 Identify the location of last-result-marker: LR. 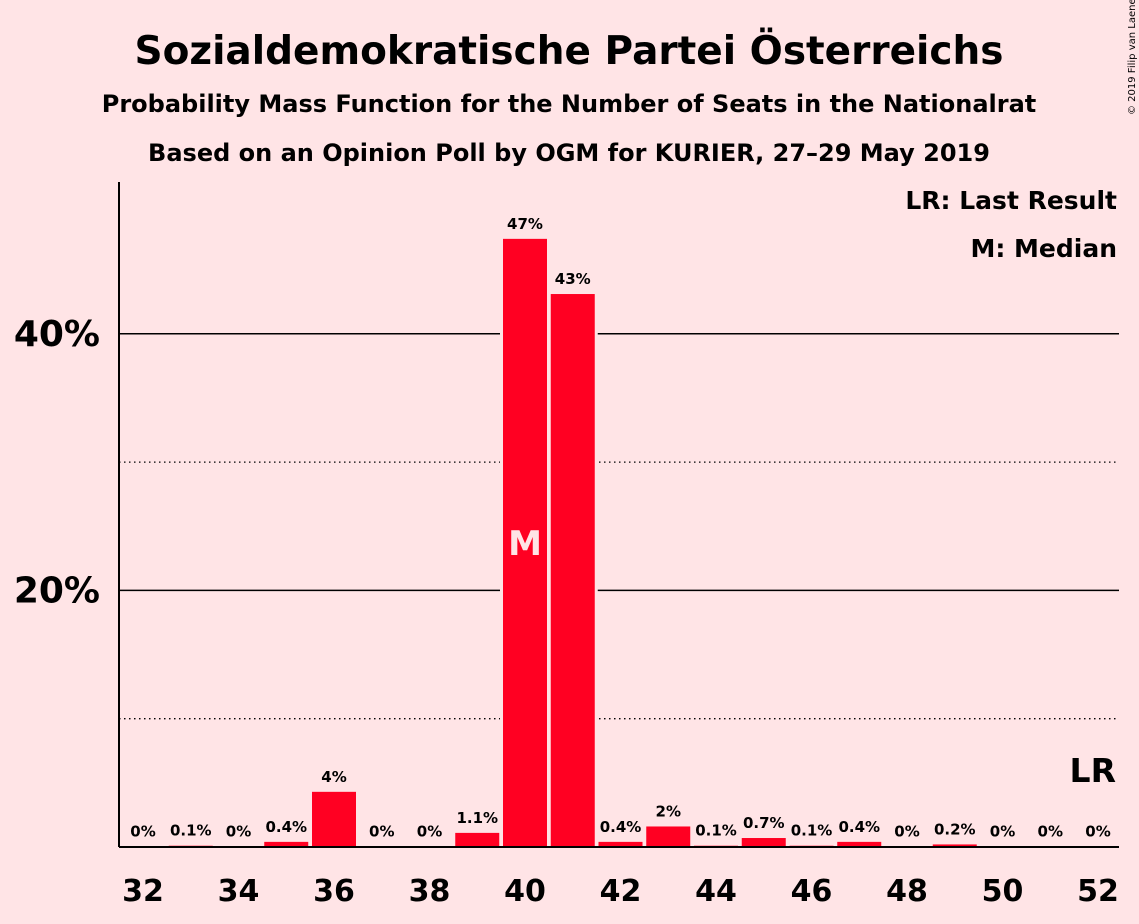
(1093, 770).